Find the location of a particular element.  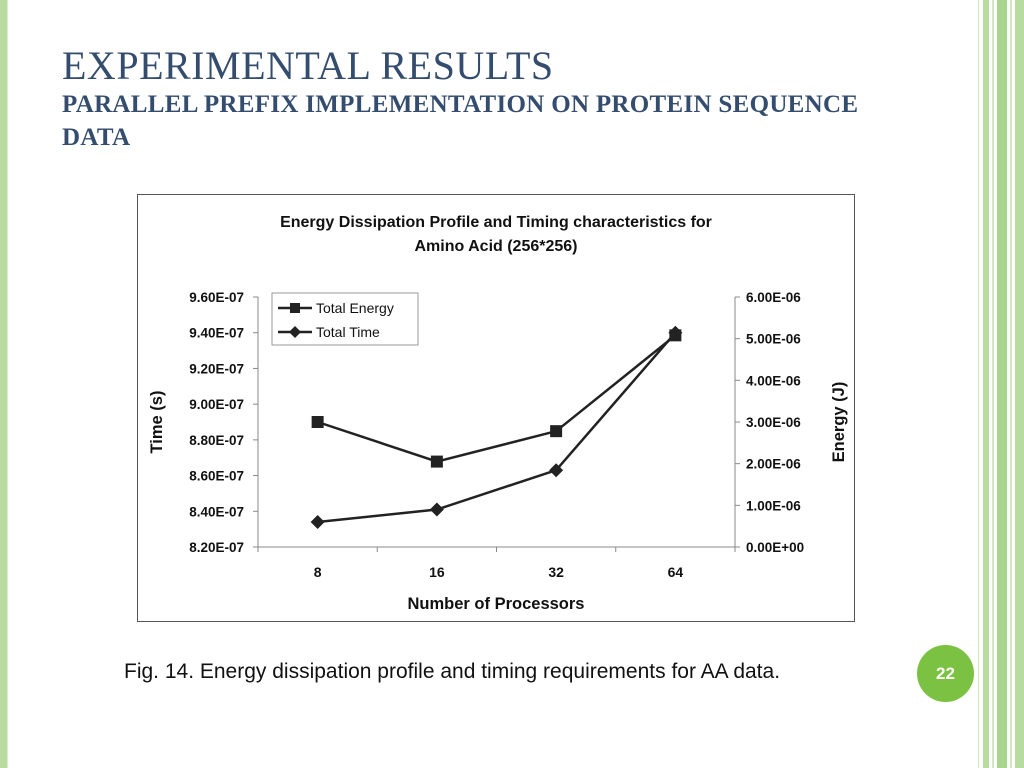

right-axis-title: Energy (J) is located at coordinates (839, 422).